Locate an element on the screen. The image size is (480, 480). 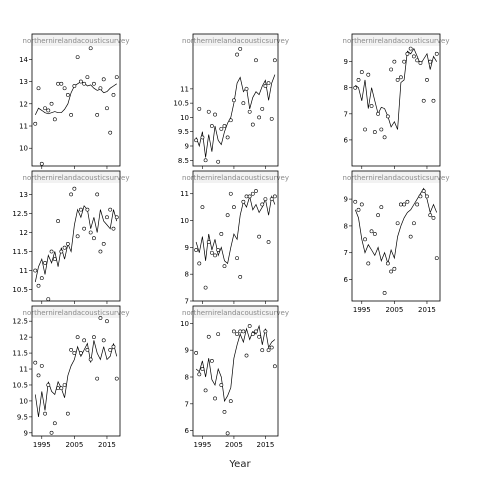
y-tick-label: 11.5 is located at coordinates (20, 252).